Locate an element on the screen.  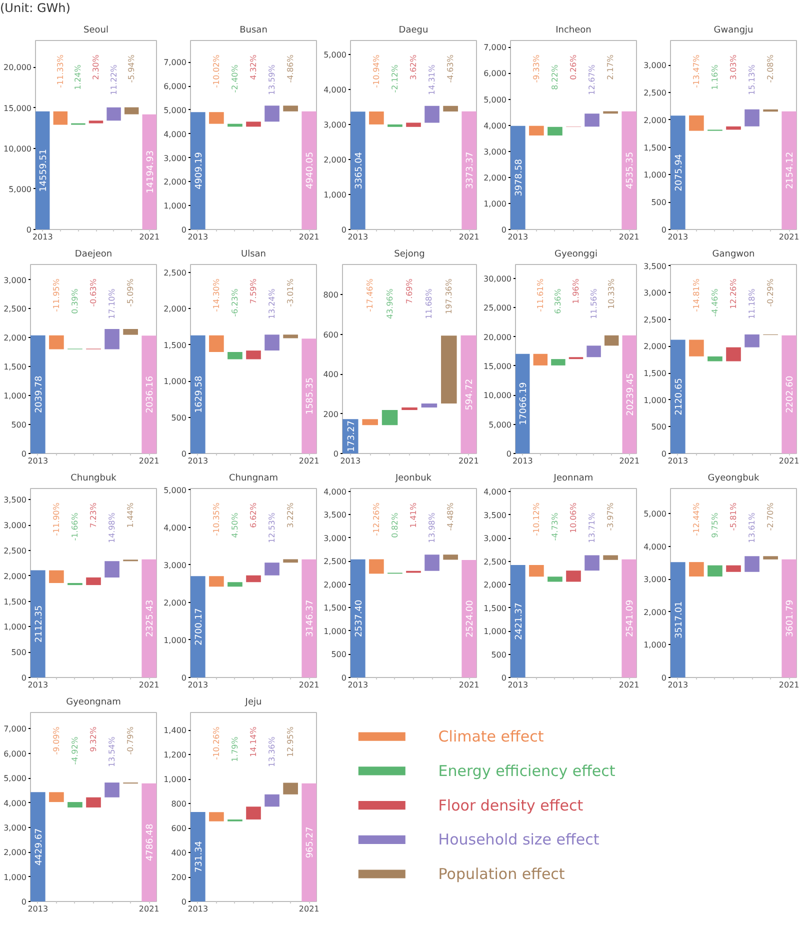
annotation: 10.06% is located at coordinates (573, 518).